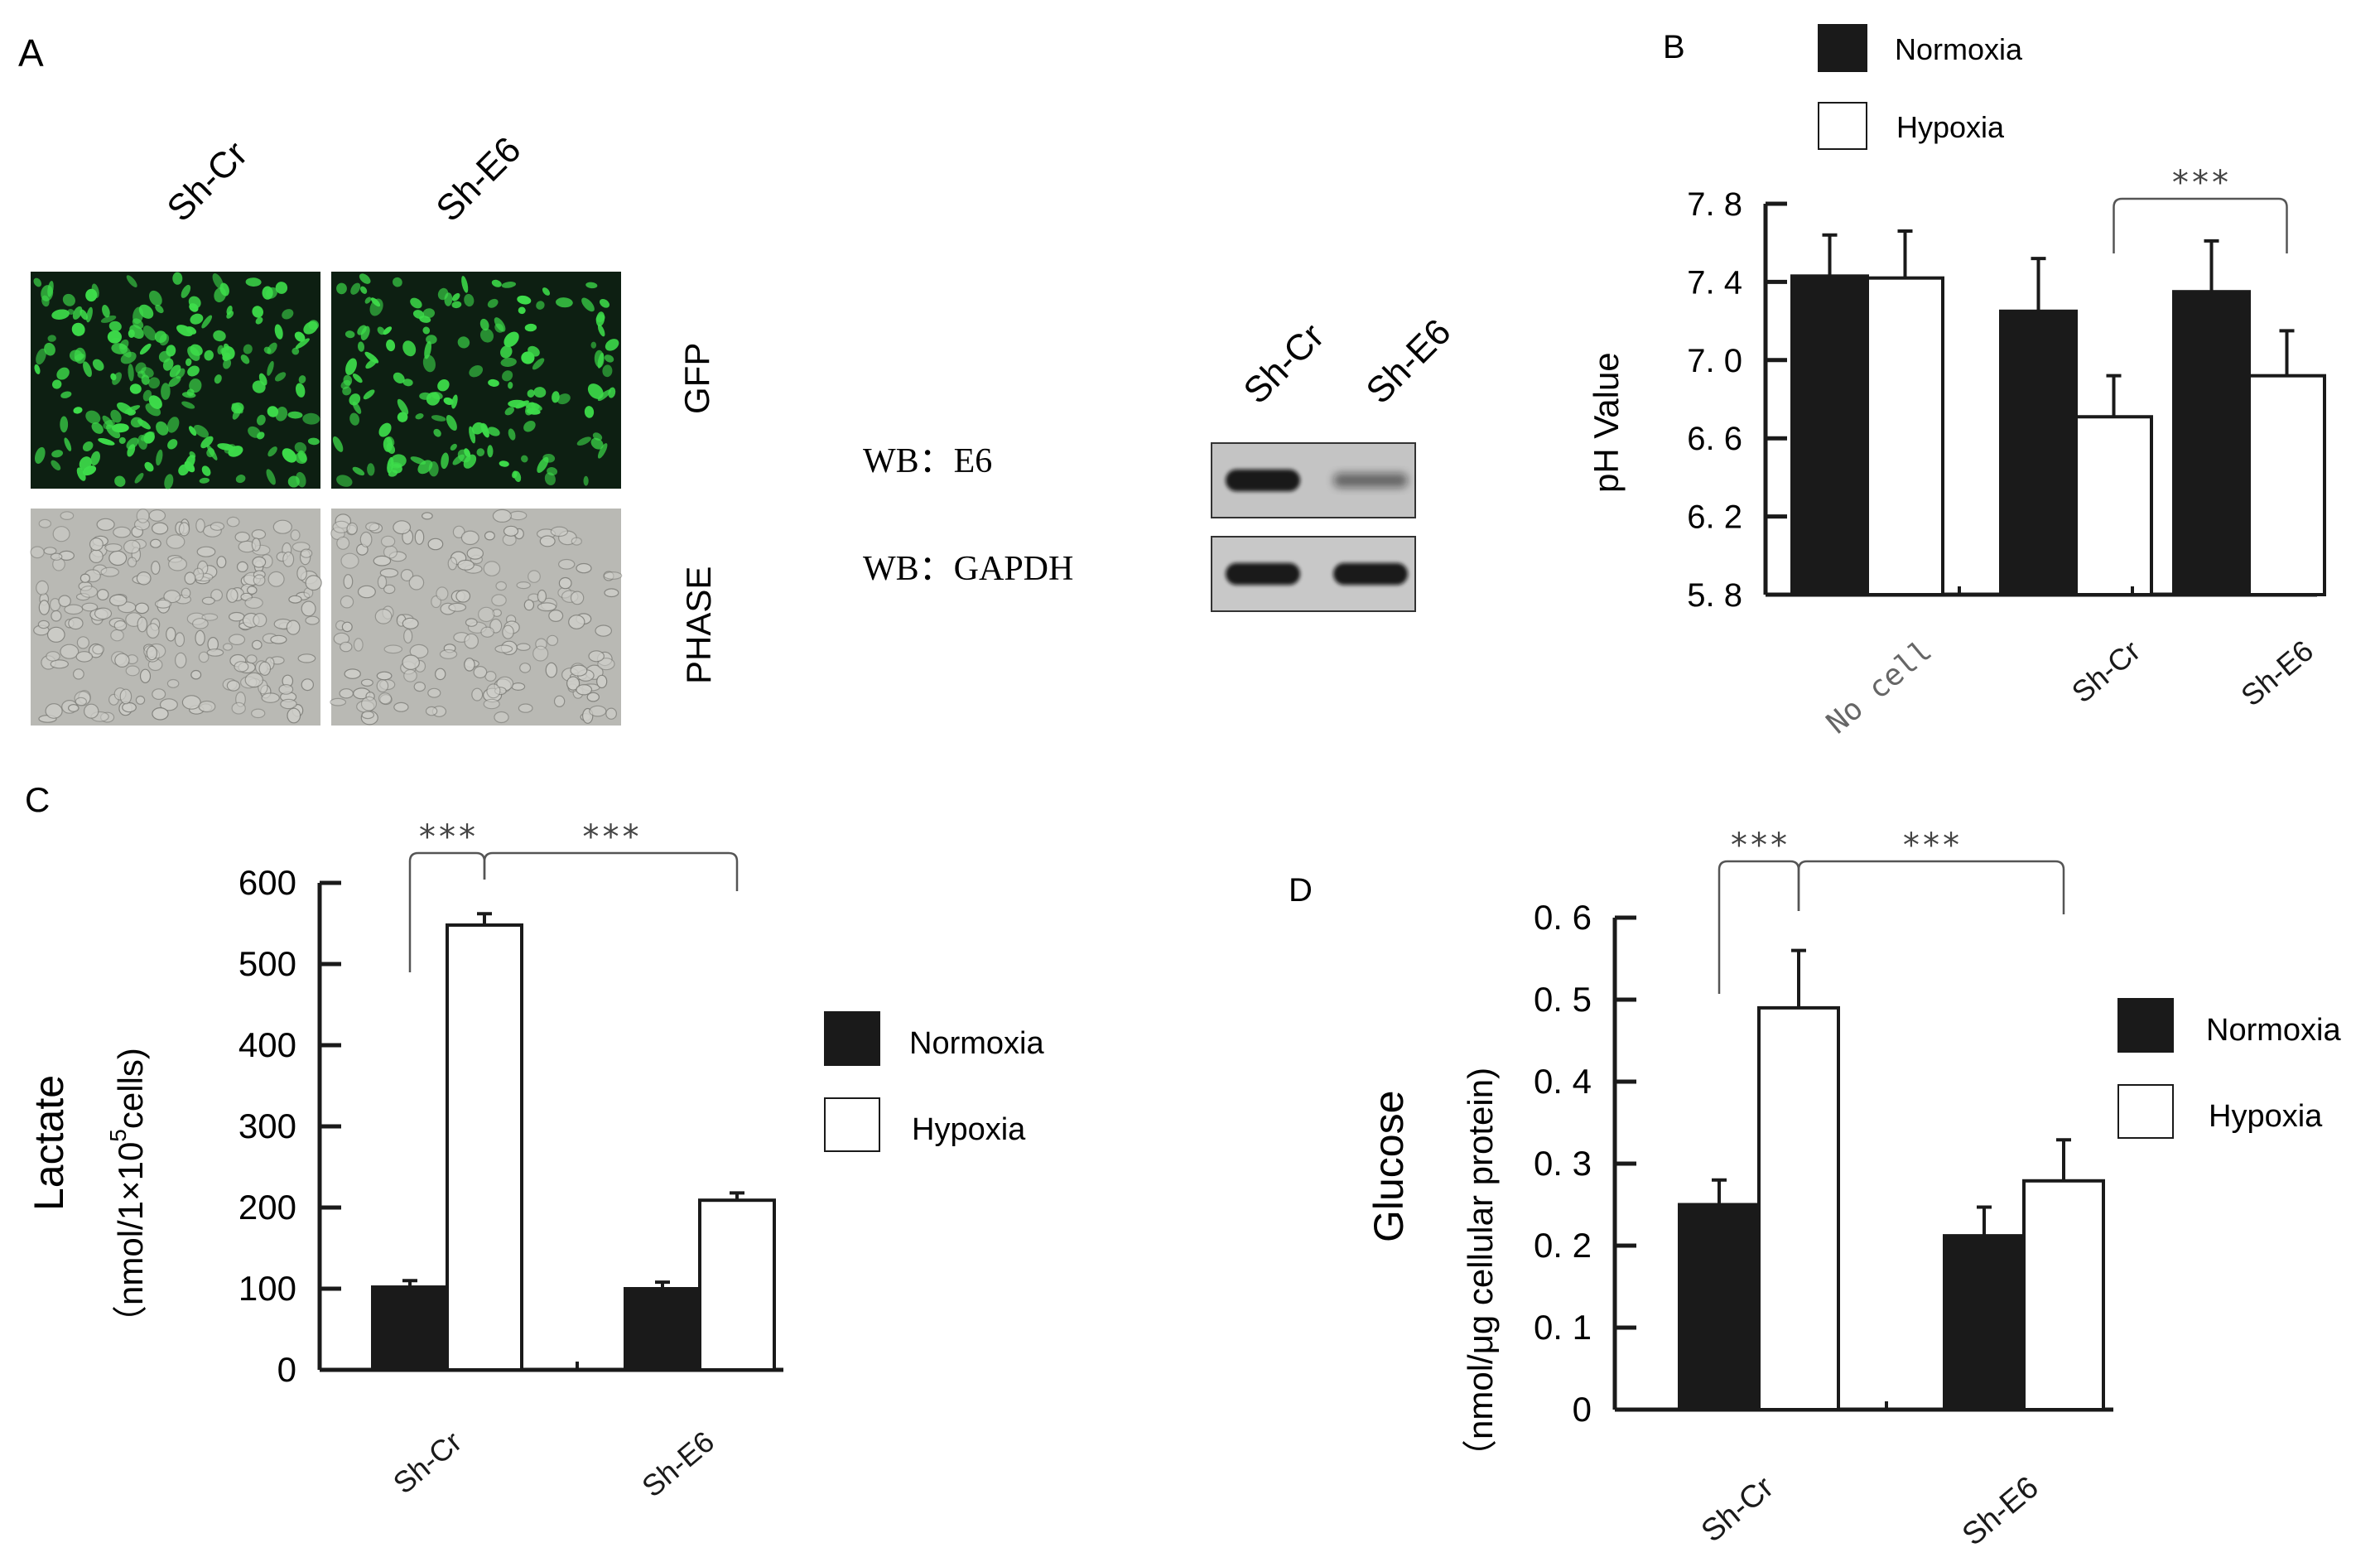 The width and height of the screenshot is (2380, 1562). Describe the element at coordinates (698, 625) in the screenshot. I see `row-label-phase: PHASE` at that location.